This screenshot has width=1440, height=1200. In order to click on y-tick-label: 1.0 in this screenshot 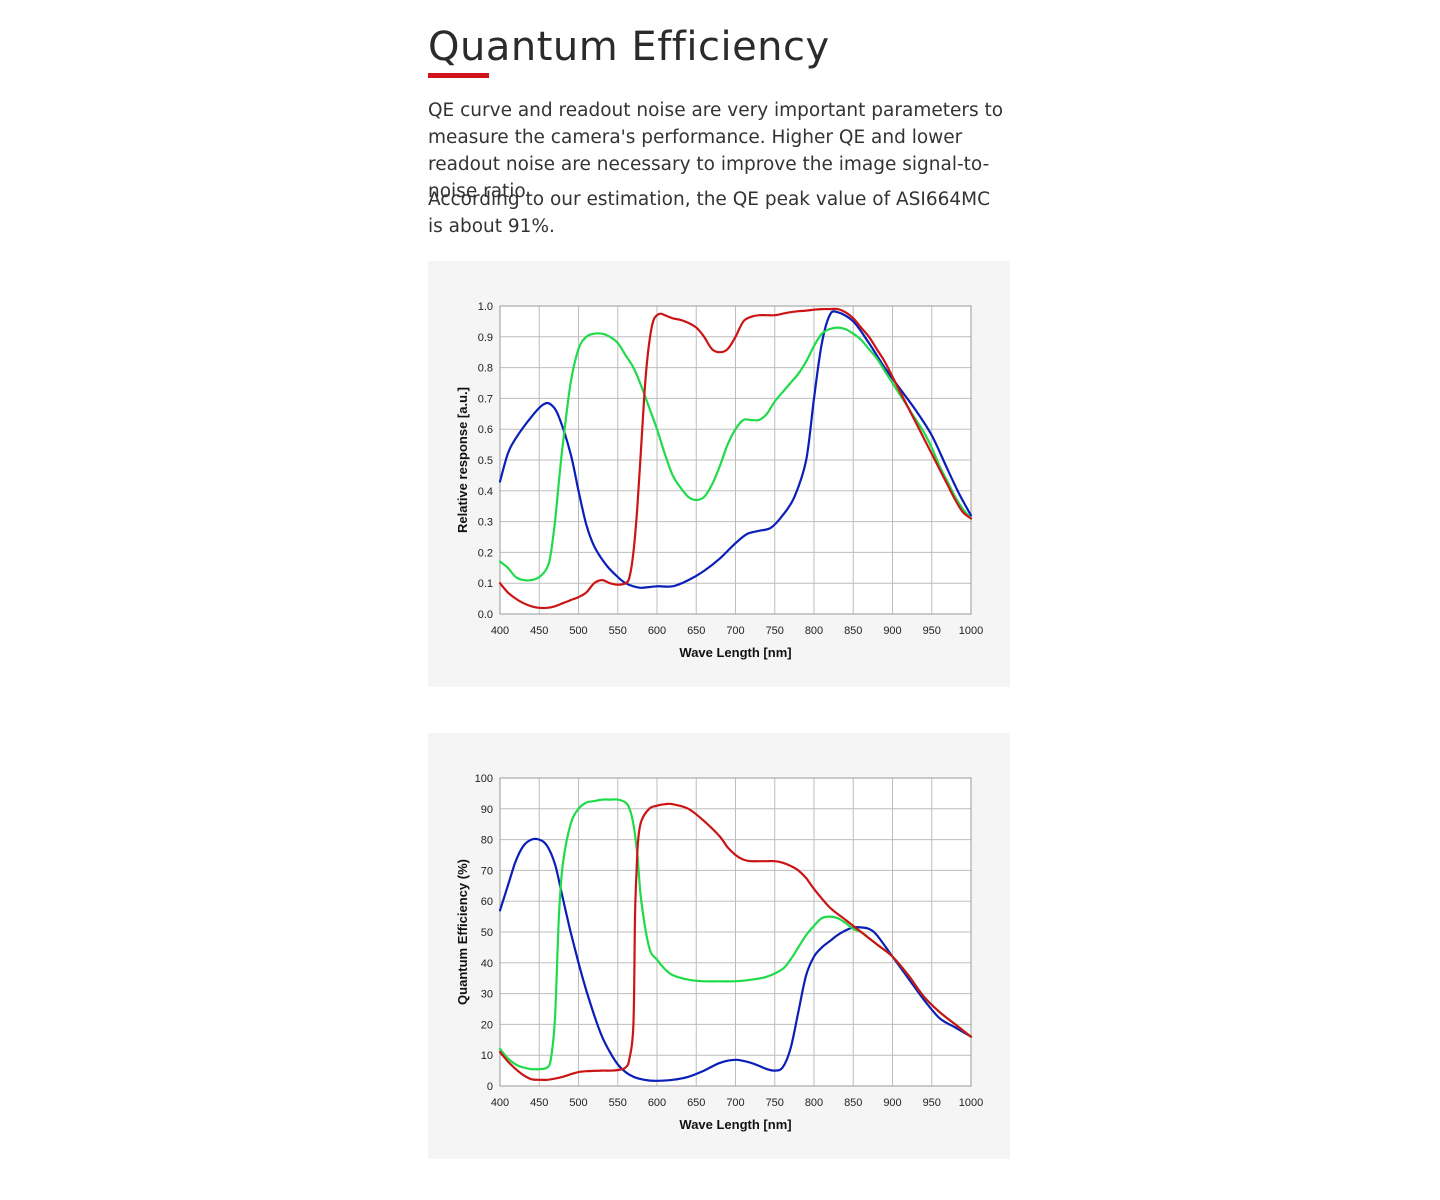, I will do `click(485, 307)`.